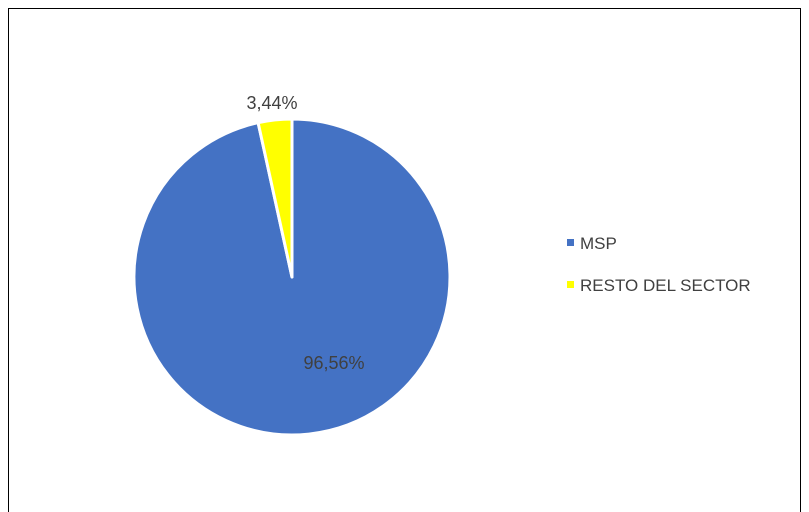 The image size is (809, 512). What do you see at coordinates (570, 242) in the screenshot?
I see `legend-swatch-msp` at bounding box center [570, 242].